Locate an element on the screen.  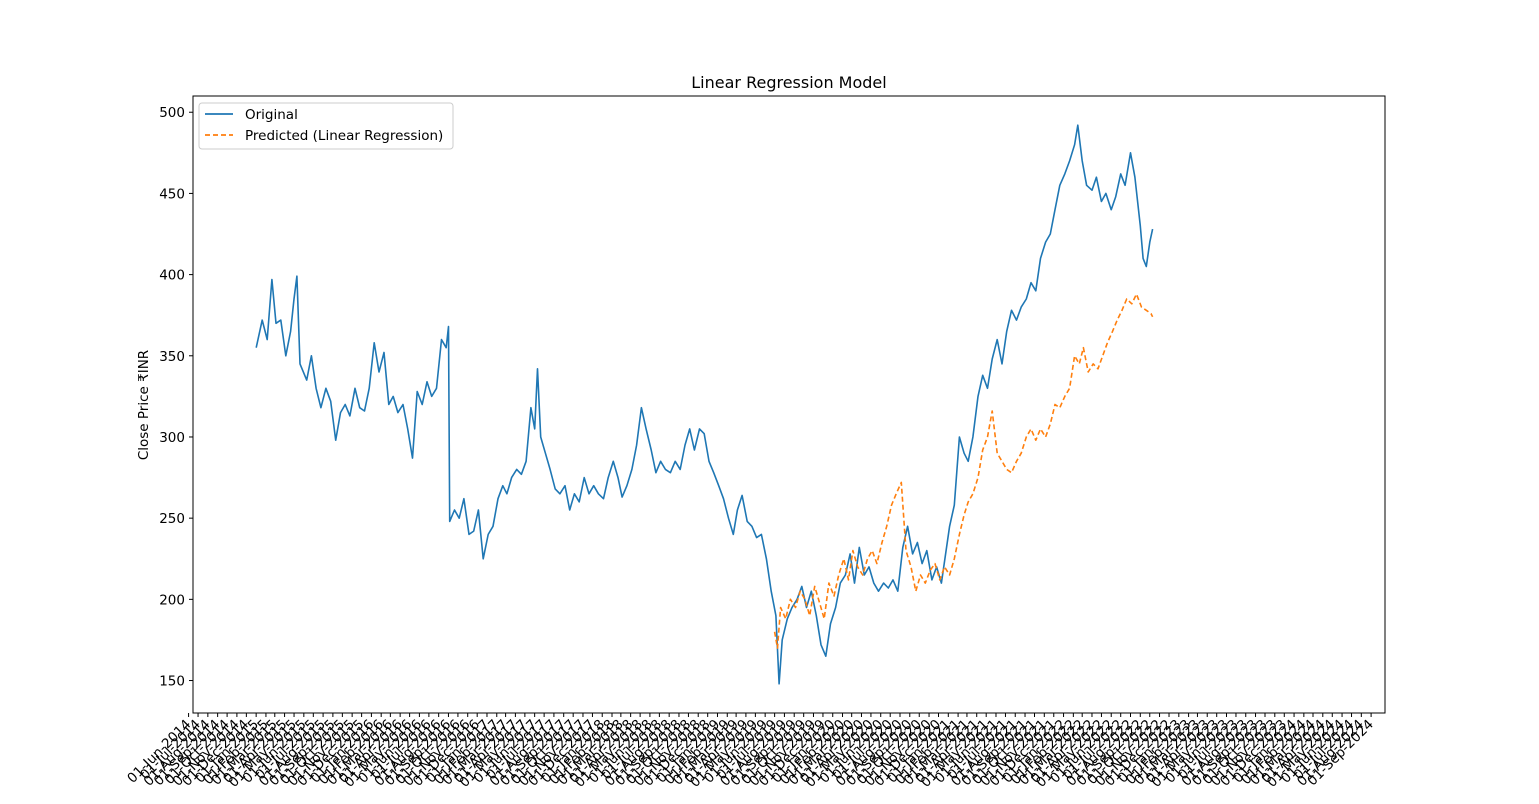
legend-label-original: Original is located at coordinates (271, 115).